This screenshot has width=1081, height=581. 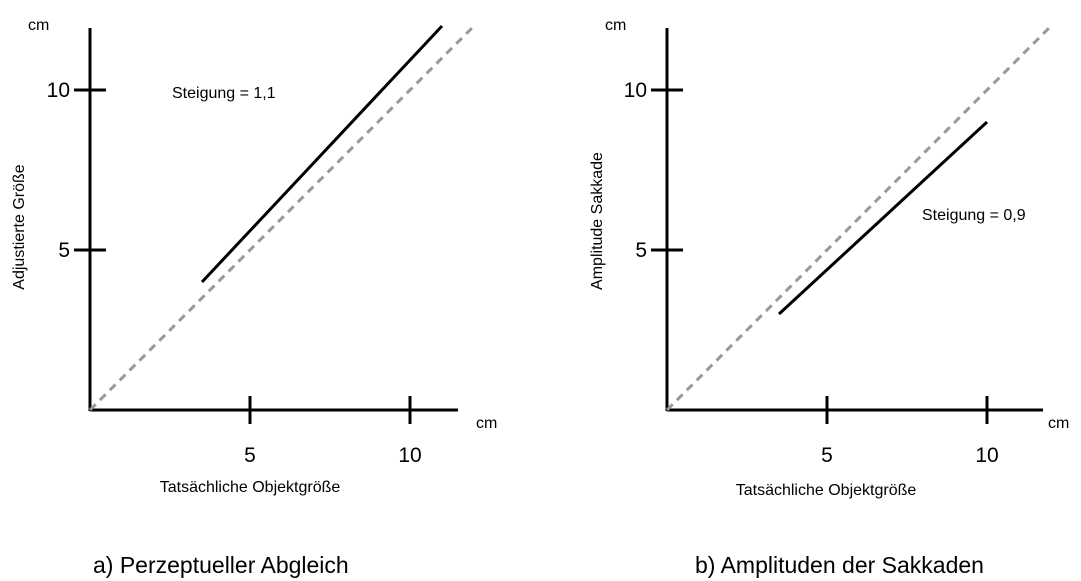 I want to click on panel-caption: b) Amplituden der Sakkaden, so click(x=839, y=565).